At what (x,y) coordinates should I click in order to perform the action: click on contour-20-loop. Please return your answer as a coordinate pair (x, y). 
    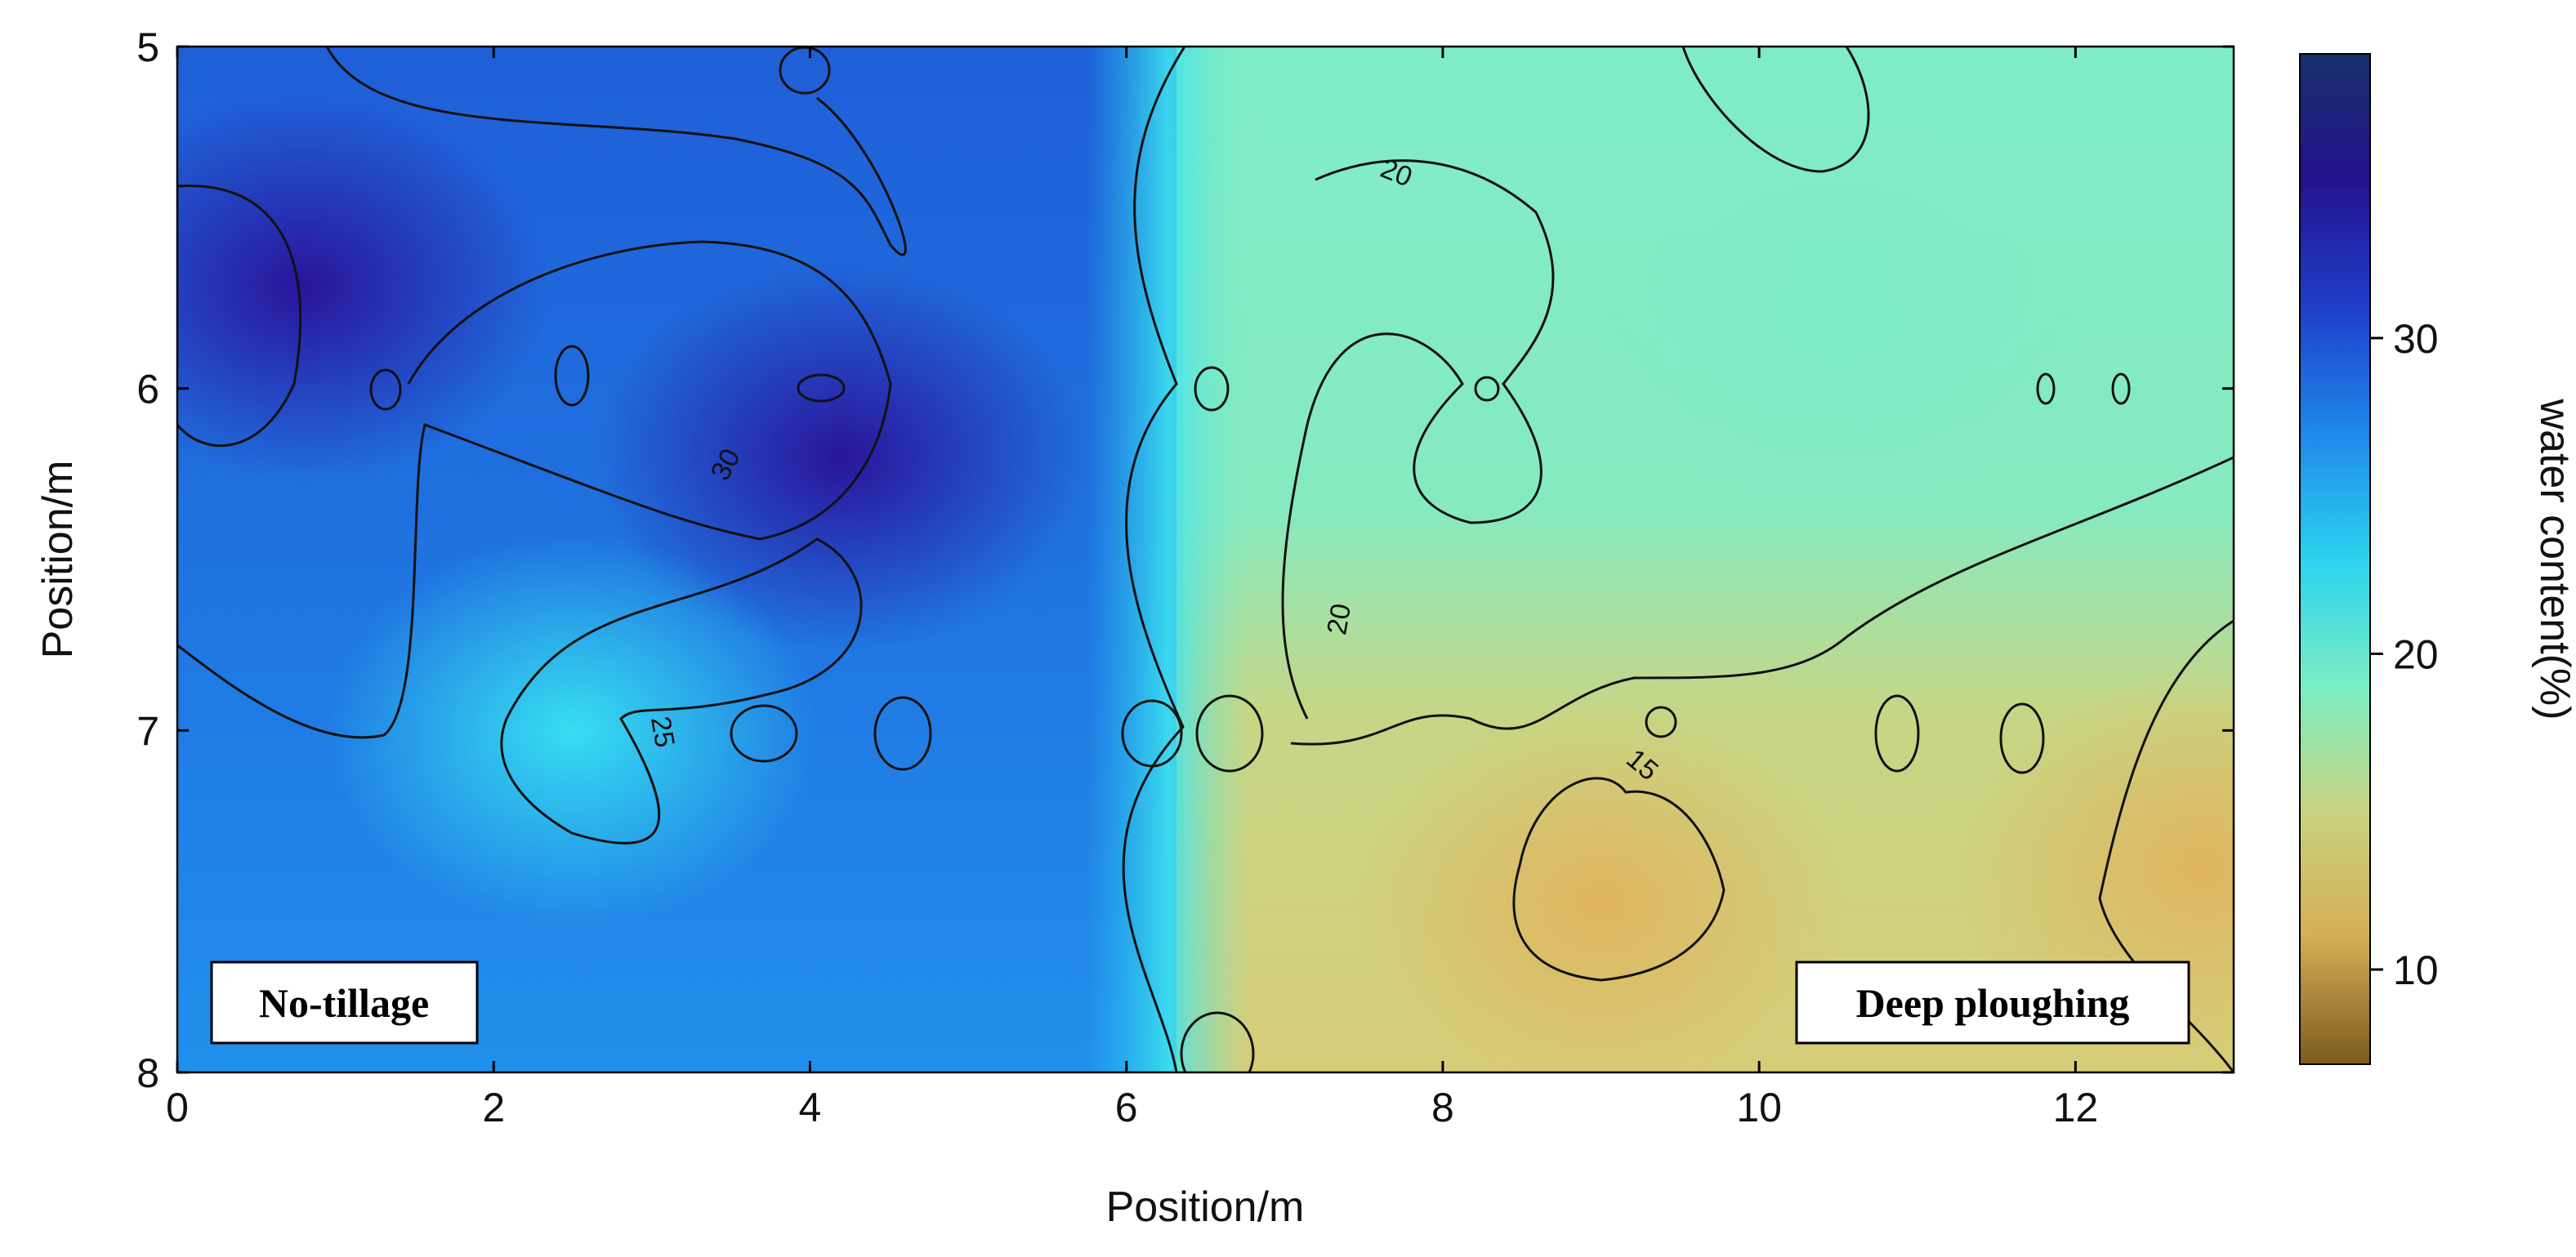
    Looking at the image, I should click on (1418, 440).